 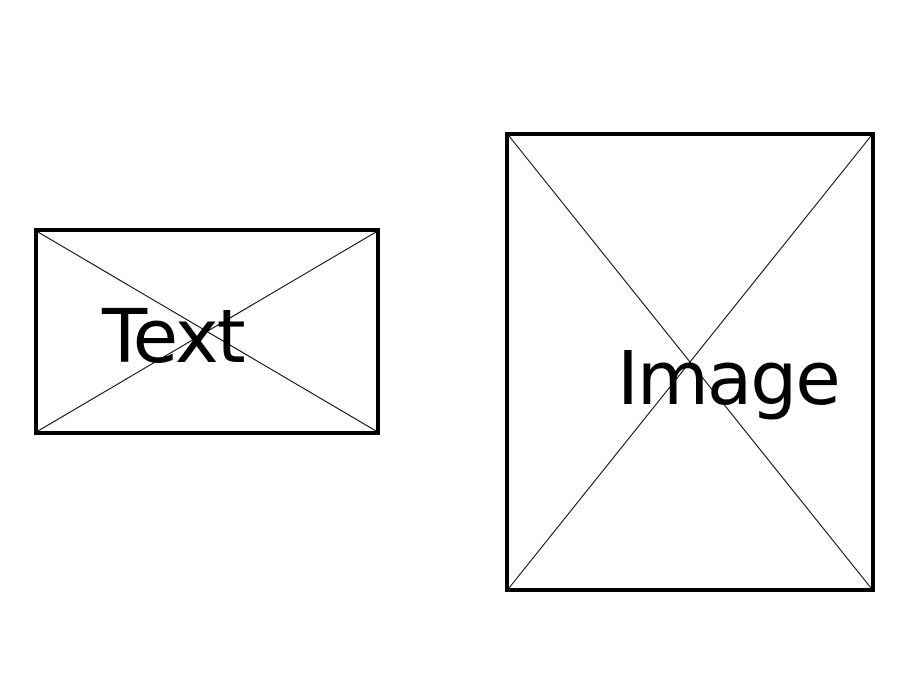 I want to click on image-placeholder-label: Image, so click(x=729, y=379).